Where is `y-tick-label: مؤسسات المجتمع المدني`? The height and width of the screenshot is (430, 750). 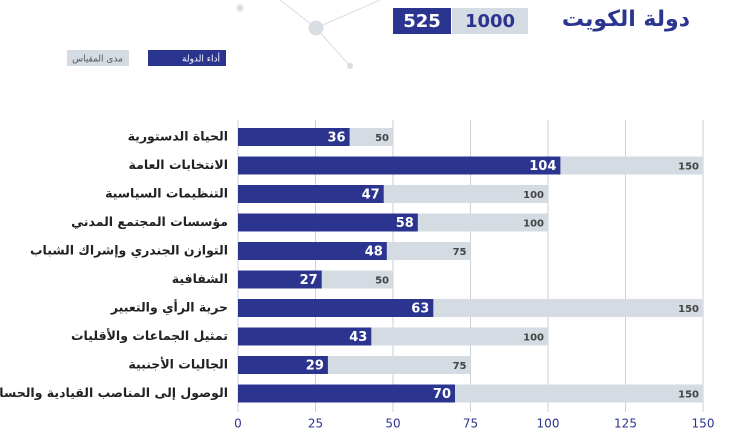
y-tick-label: مؤسسات المجتمع المدني is located at coordinates (149, 221).